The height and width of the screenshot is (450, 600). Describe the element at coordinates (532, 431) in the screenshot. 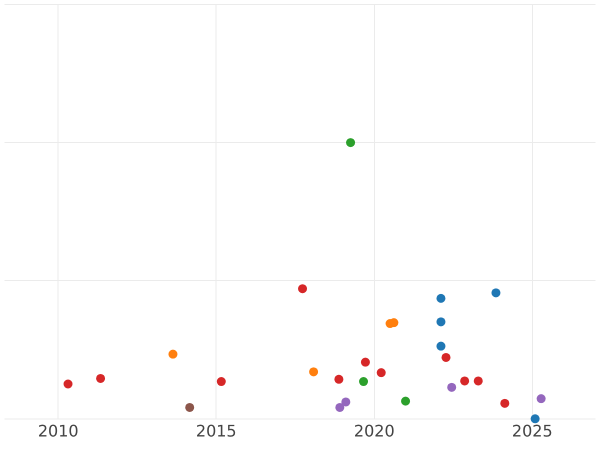

I see `x-tick-label: 2025` at that location.